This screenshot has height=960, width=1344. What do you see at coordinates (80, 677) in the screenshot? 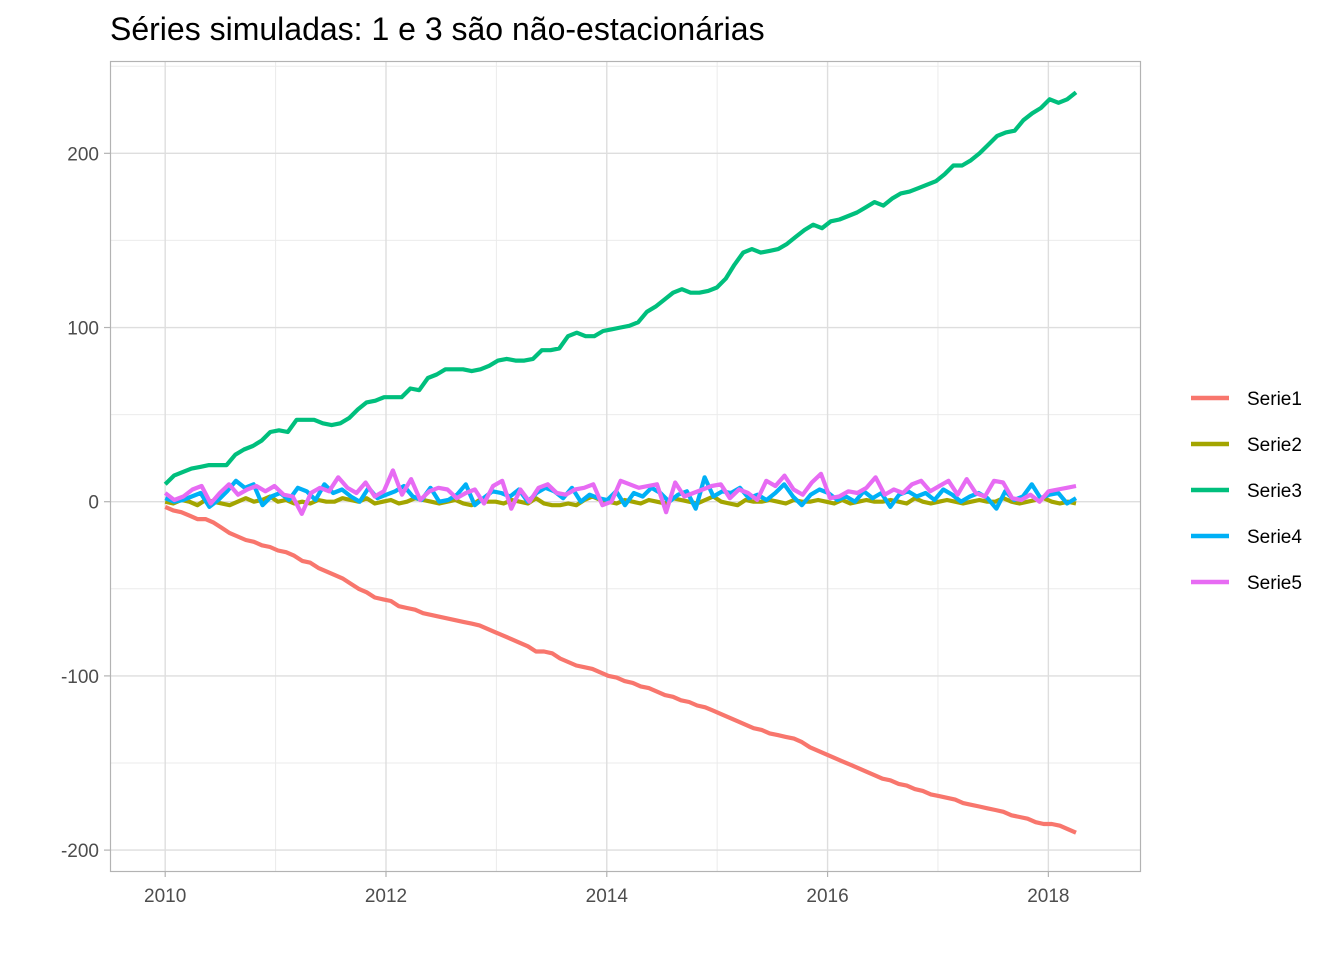
I see `y-tick-label: -100` at bounding box center [80, 677].